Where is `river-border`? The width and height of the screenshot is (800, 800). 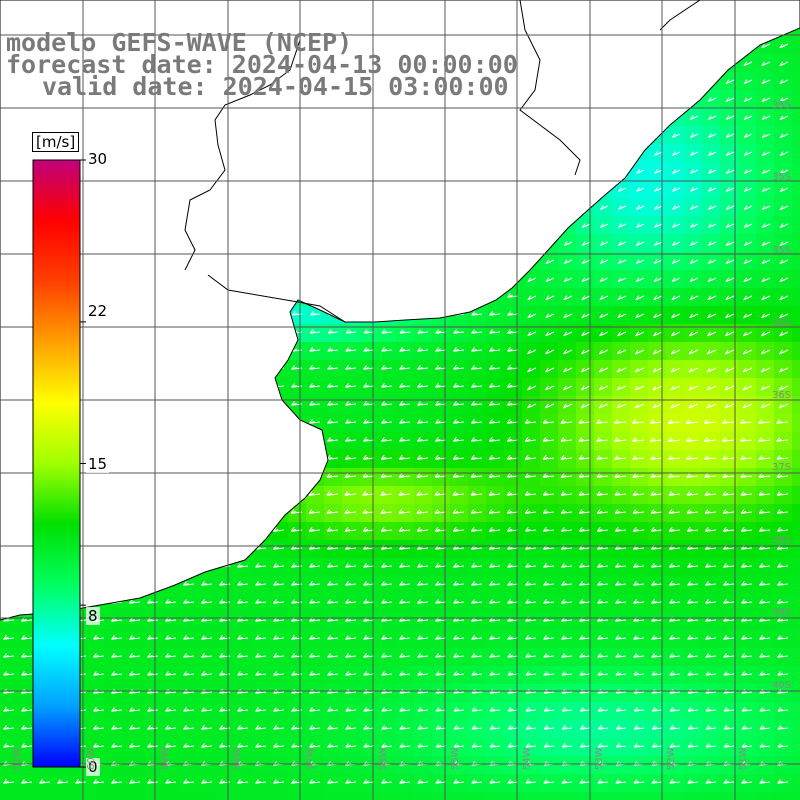 river-border is located at coordinates (242, 135).